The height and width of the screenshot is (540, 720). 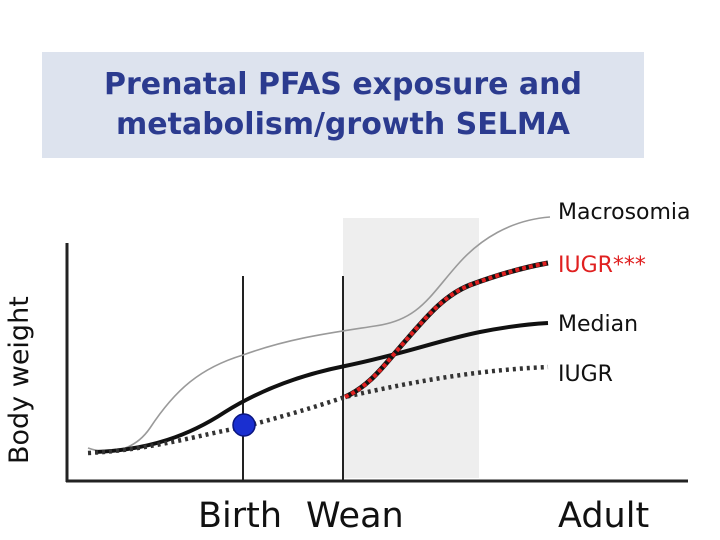 What do you see at coordinates (602, 265) in the screenshot?
I see `iugr-catchup-label: IUGR***` at bounding box center [602, 265].